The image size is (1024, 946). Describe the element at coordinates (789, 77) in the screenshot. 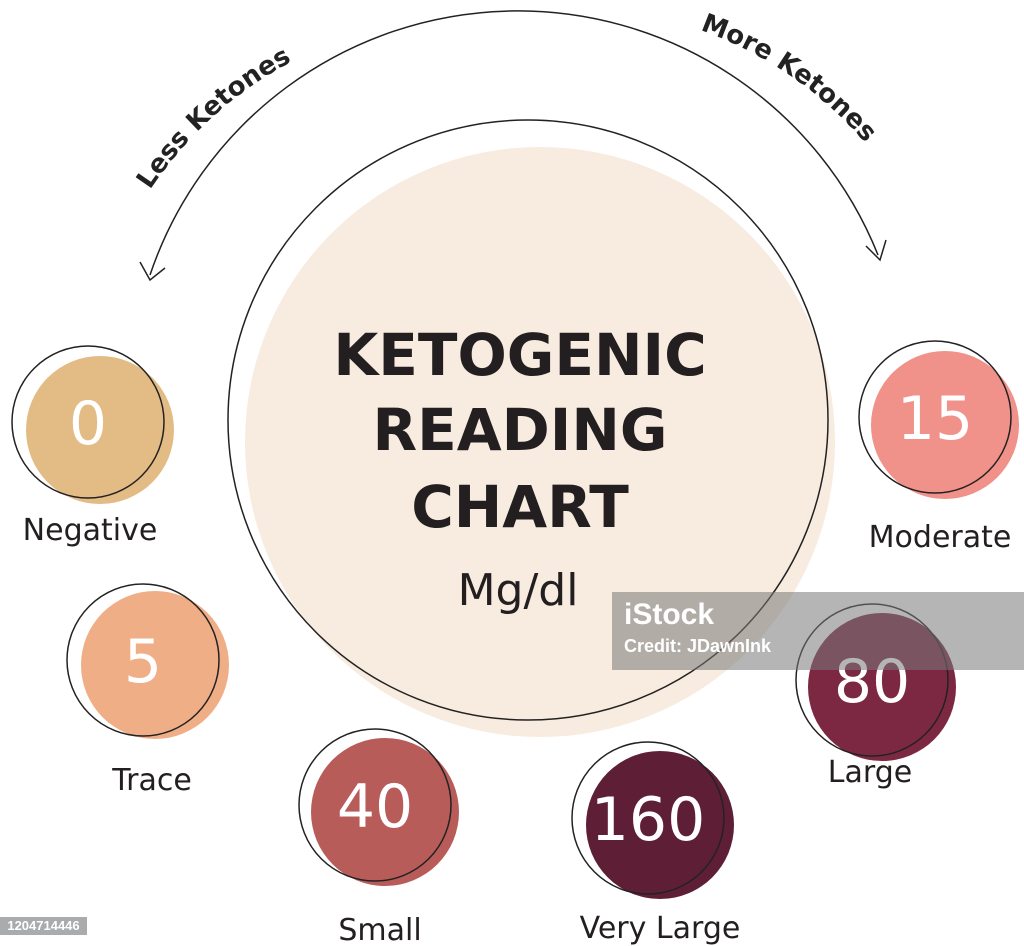

I see `more-ketones-label: More Ketones` at that location.